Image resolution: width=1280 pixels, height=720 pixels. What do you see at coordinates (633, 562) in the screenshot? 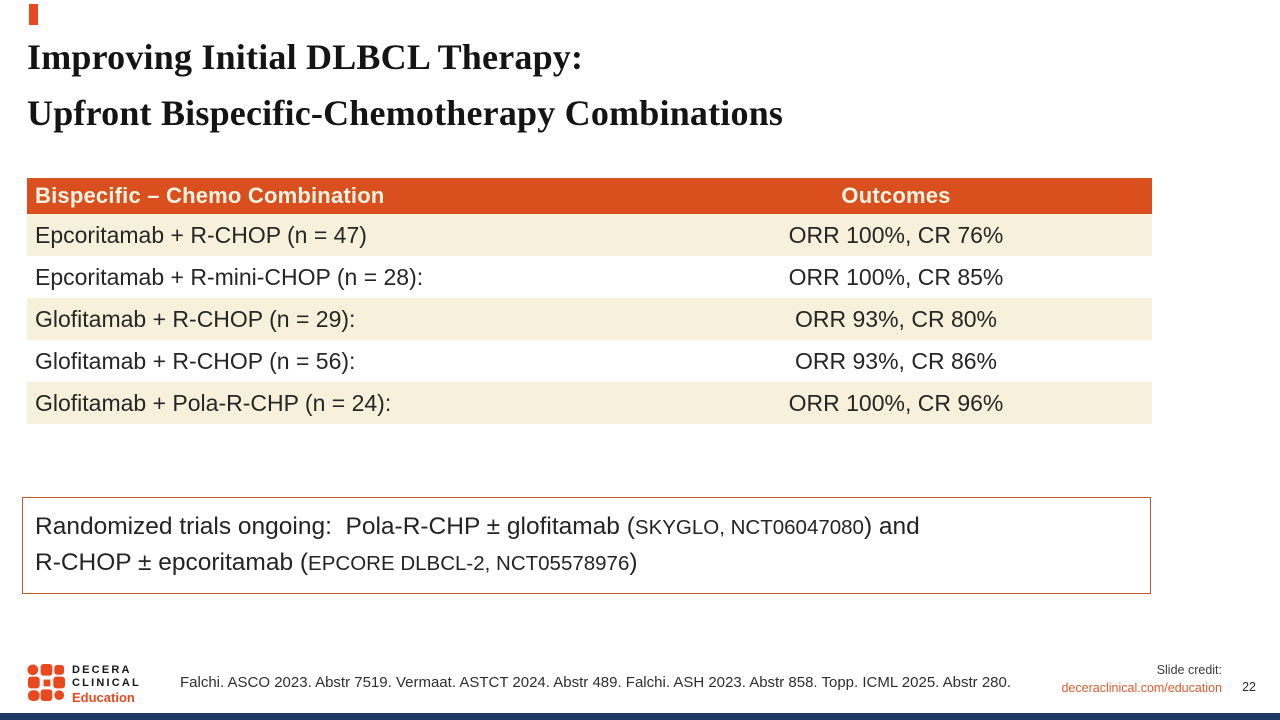
I see `note-text: )` at bounding box center [633, 562].